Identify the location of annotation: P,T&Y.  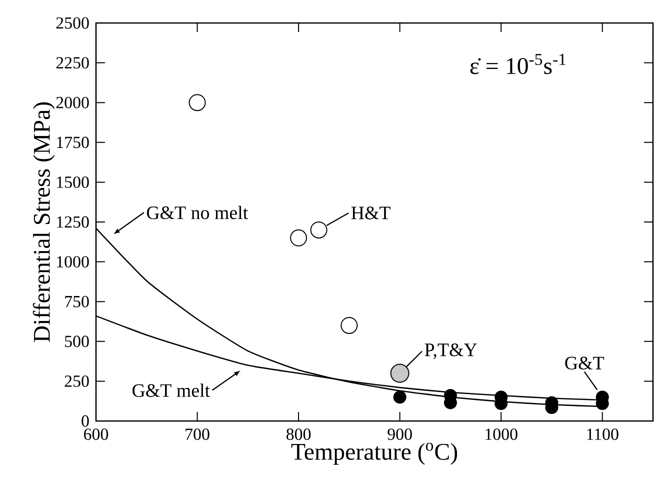
(450, 351).